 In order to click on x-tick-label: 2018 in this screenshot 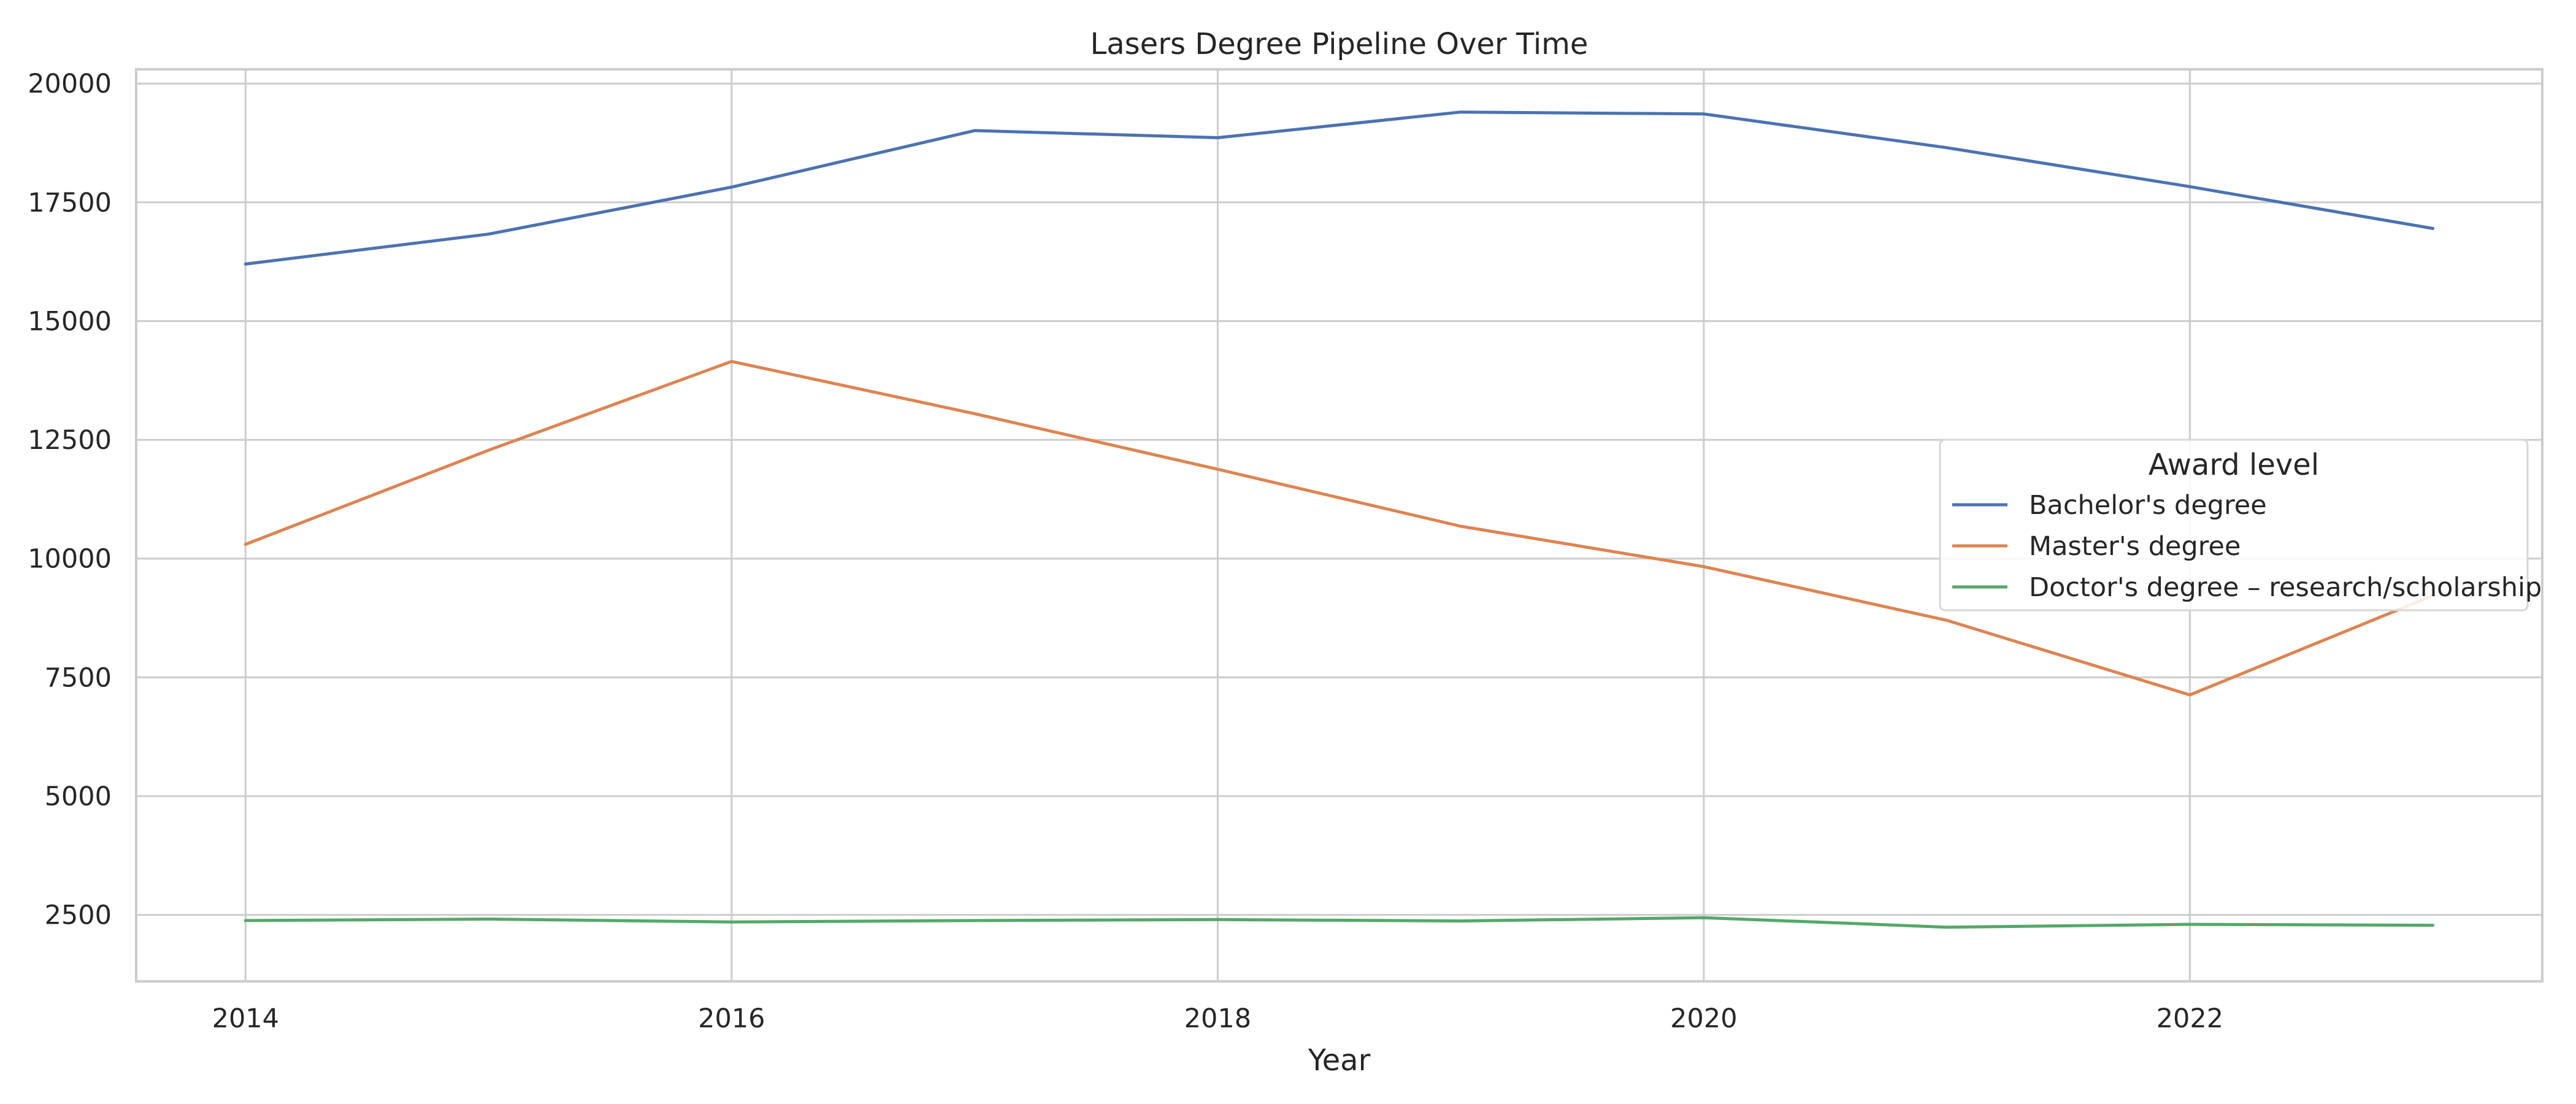, I will do `click(1217, 1018)`.